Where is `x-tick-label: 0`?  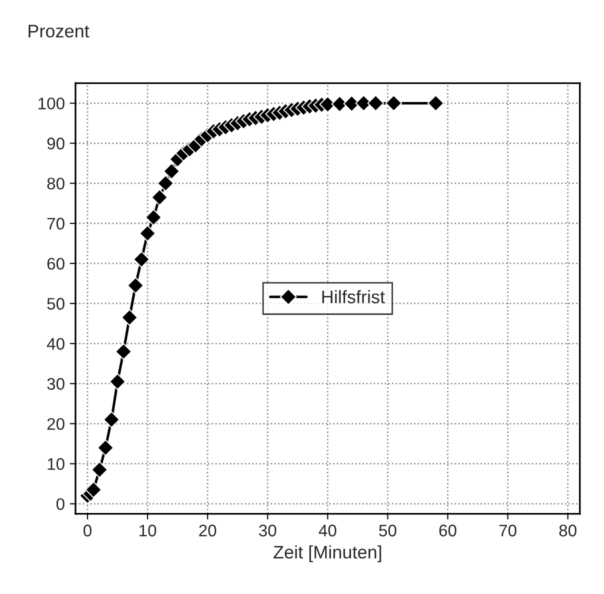
x-tick-label: 0 is located at coordinates (88, 530).